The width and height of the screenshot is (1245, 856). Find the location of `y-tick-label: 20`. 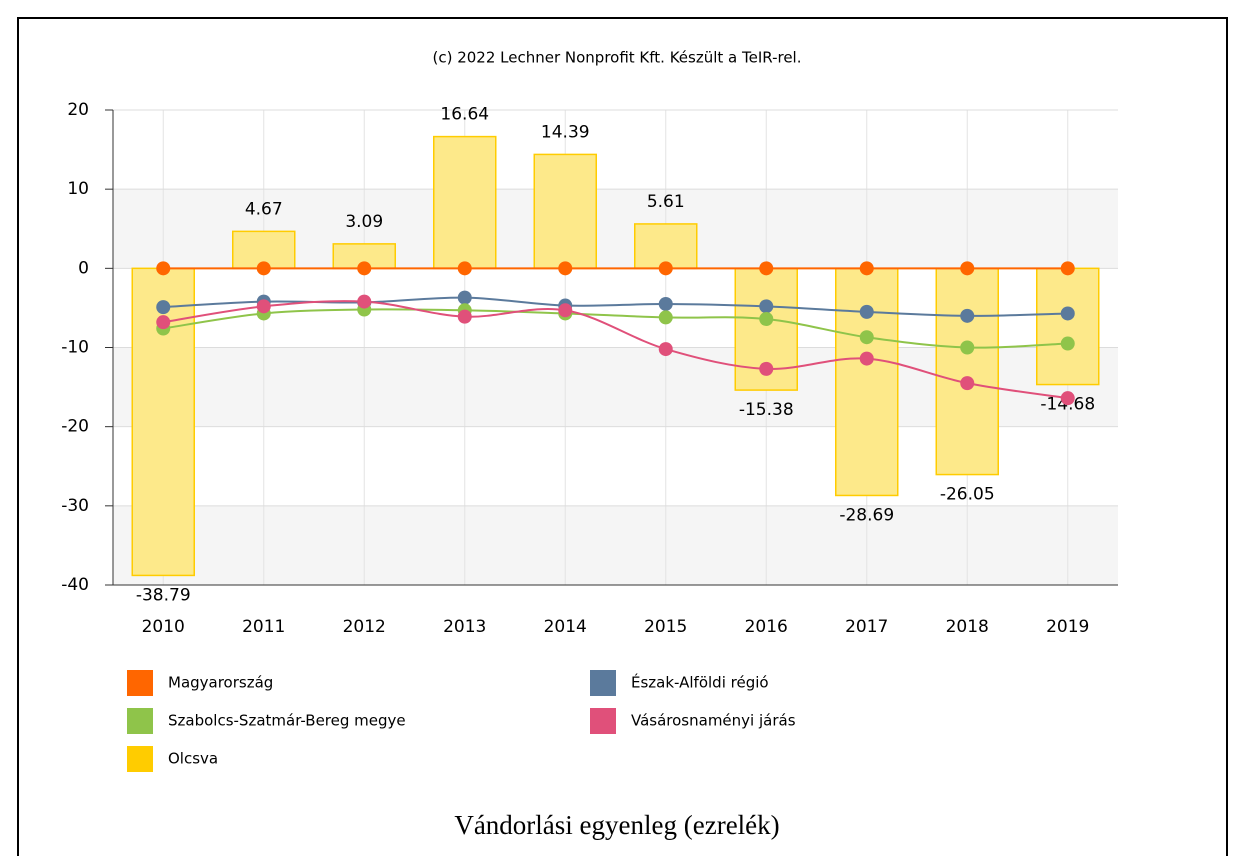

y-tick-label: 20 is located at coordinates (78, 110).